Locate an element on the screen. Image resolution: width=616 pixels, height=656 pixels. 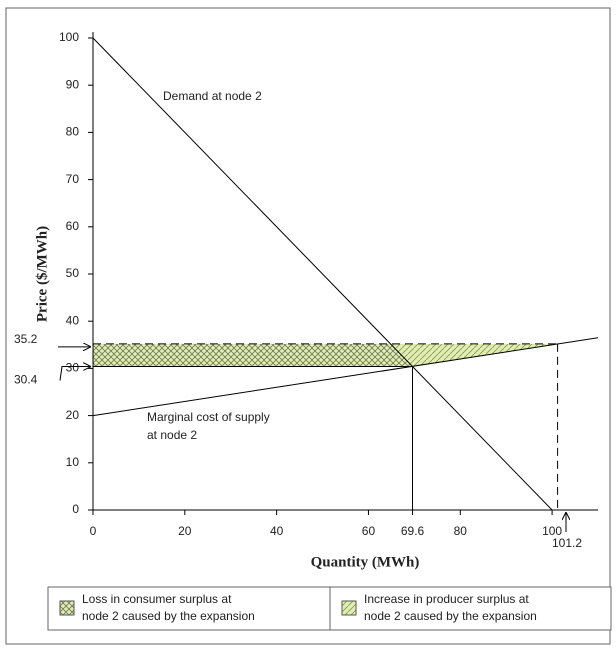
series-line is located at coordinates (345, 377).